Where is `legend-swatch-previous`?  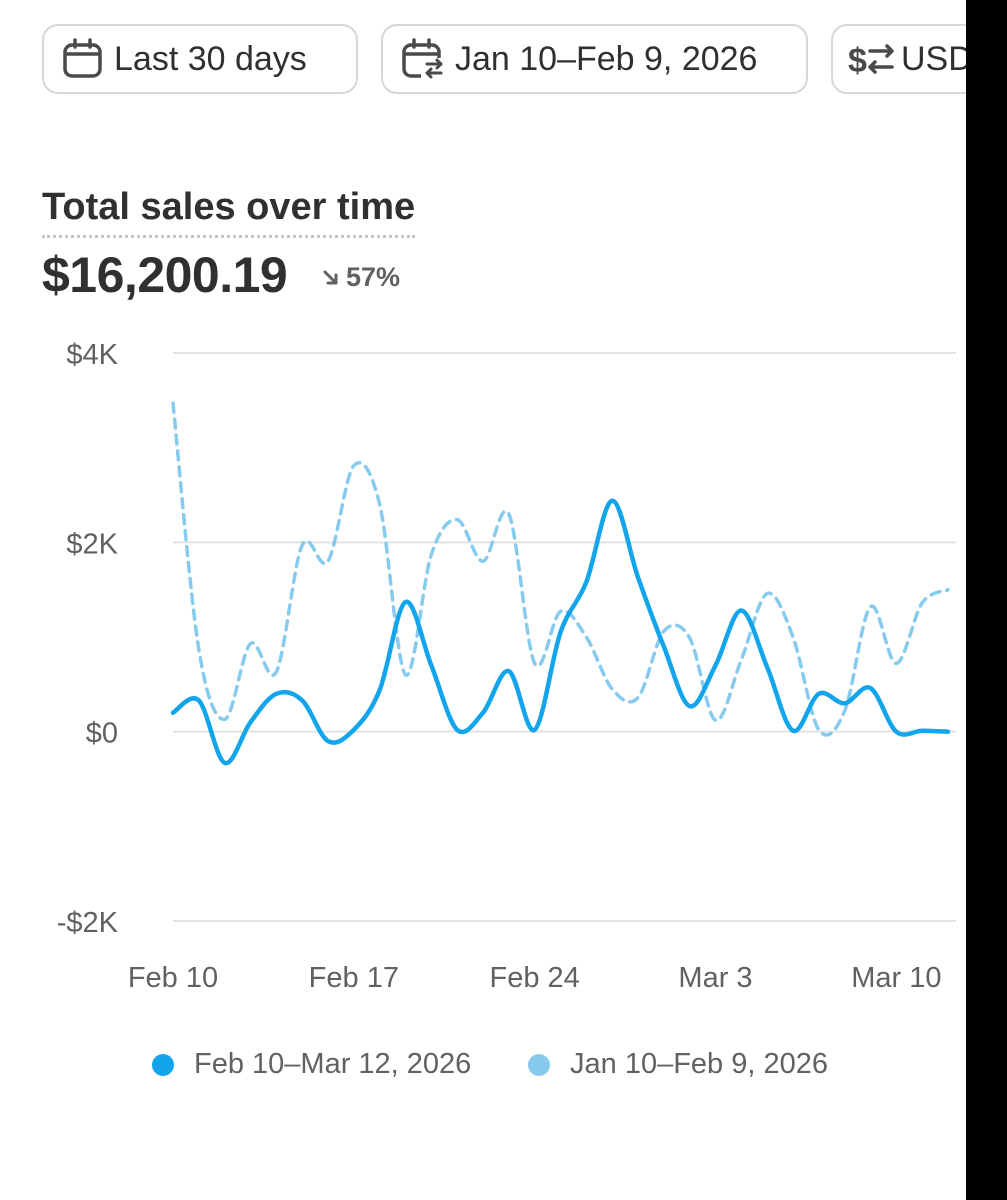
legend-swatch-previous is located at coordinates (539, 1064).